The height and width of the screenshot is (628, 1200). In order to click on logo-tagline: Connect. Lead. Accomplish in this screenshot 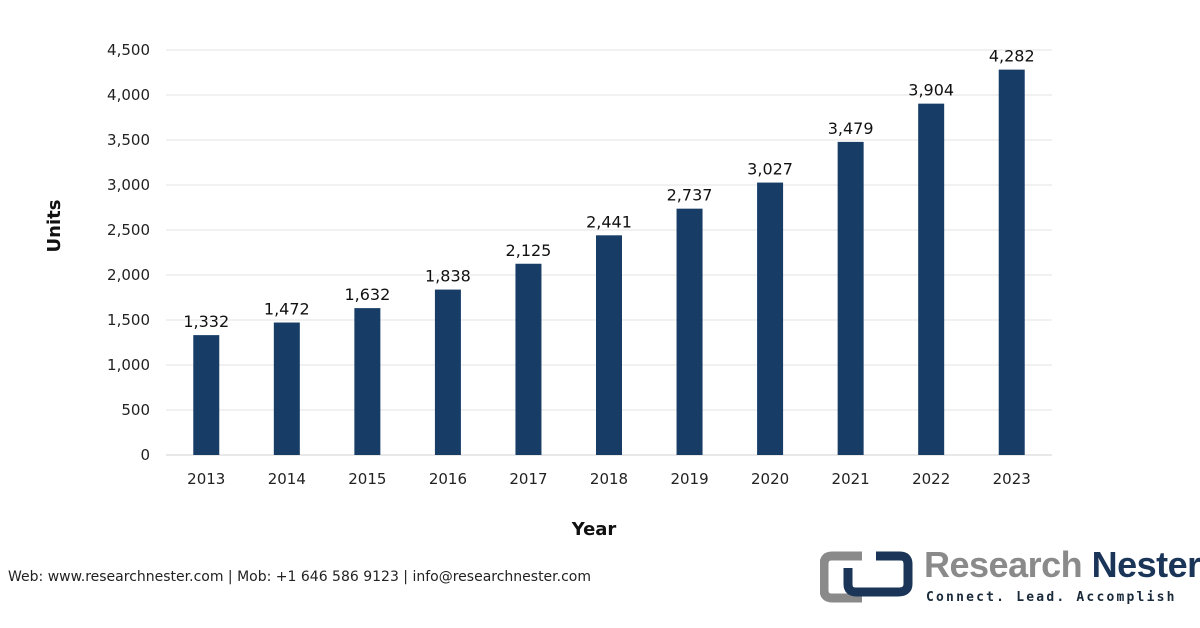, I will do `click(1051, 597)`.